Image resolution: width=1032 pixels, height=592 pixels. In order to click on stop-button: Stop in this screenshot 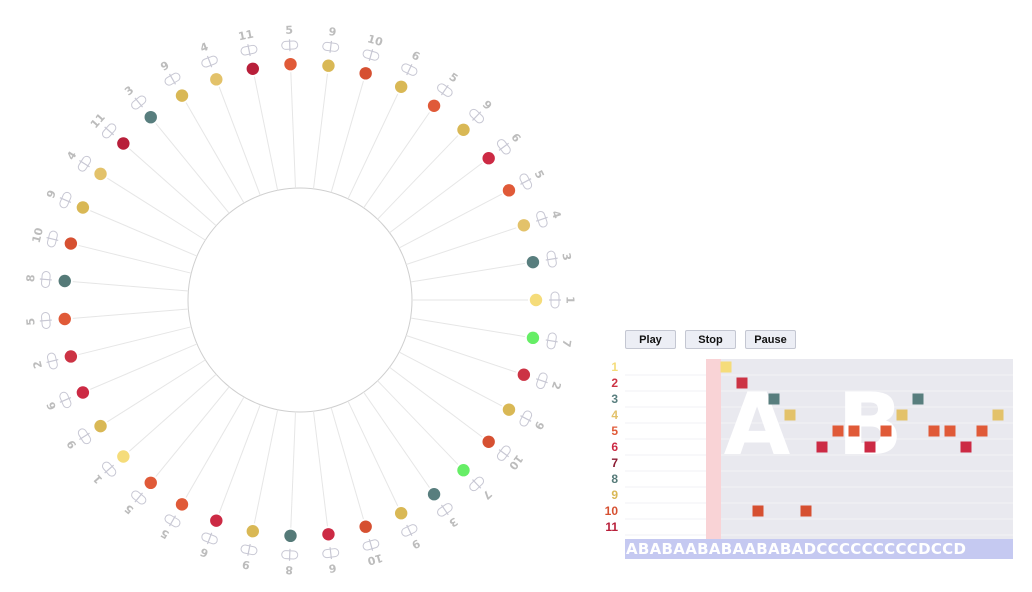, I will do `click(710, 339)`.